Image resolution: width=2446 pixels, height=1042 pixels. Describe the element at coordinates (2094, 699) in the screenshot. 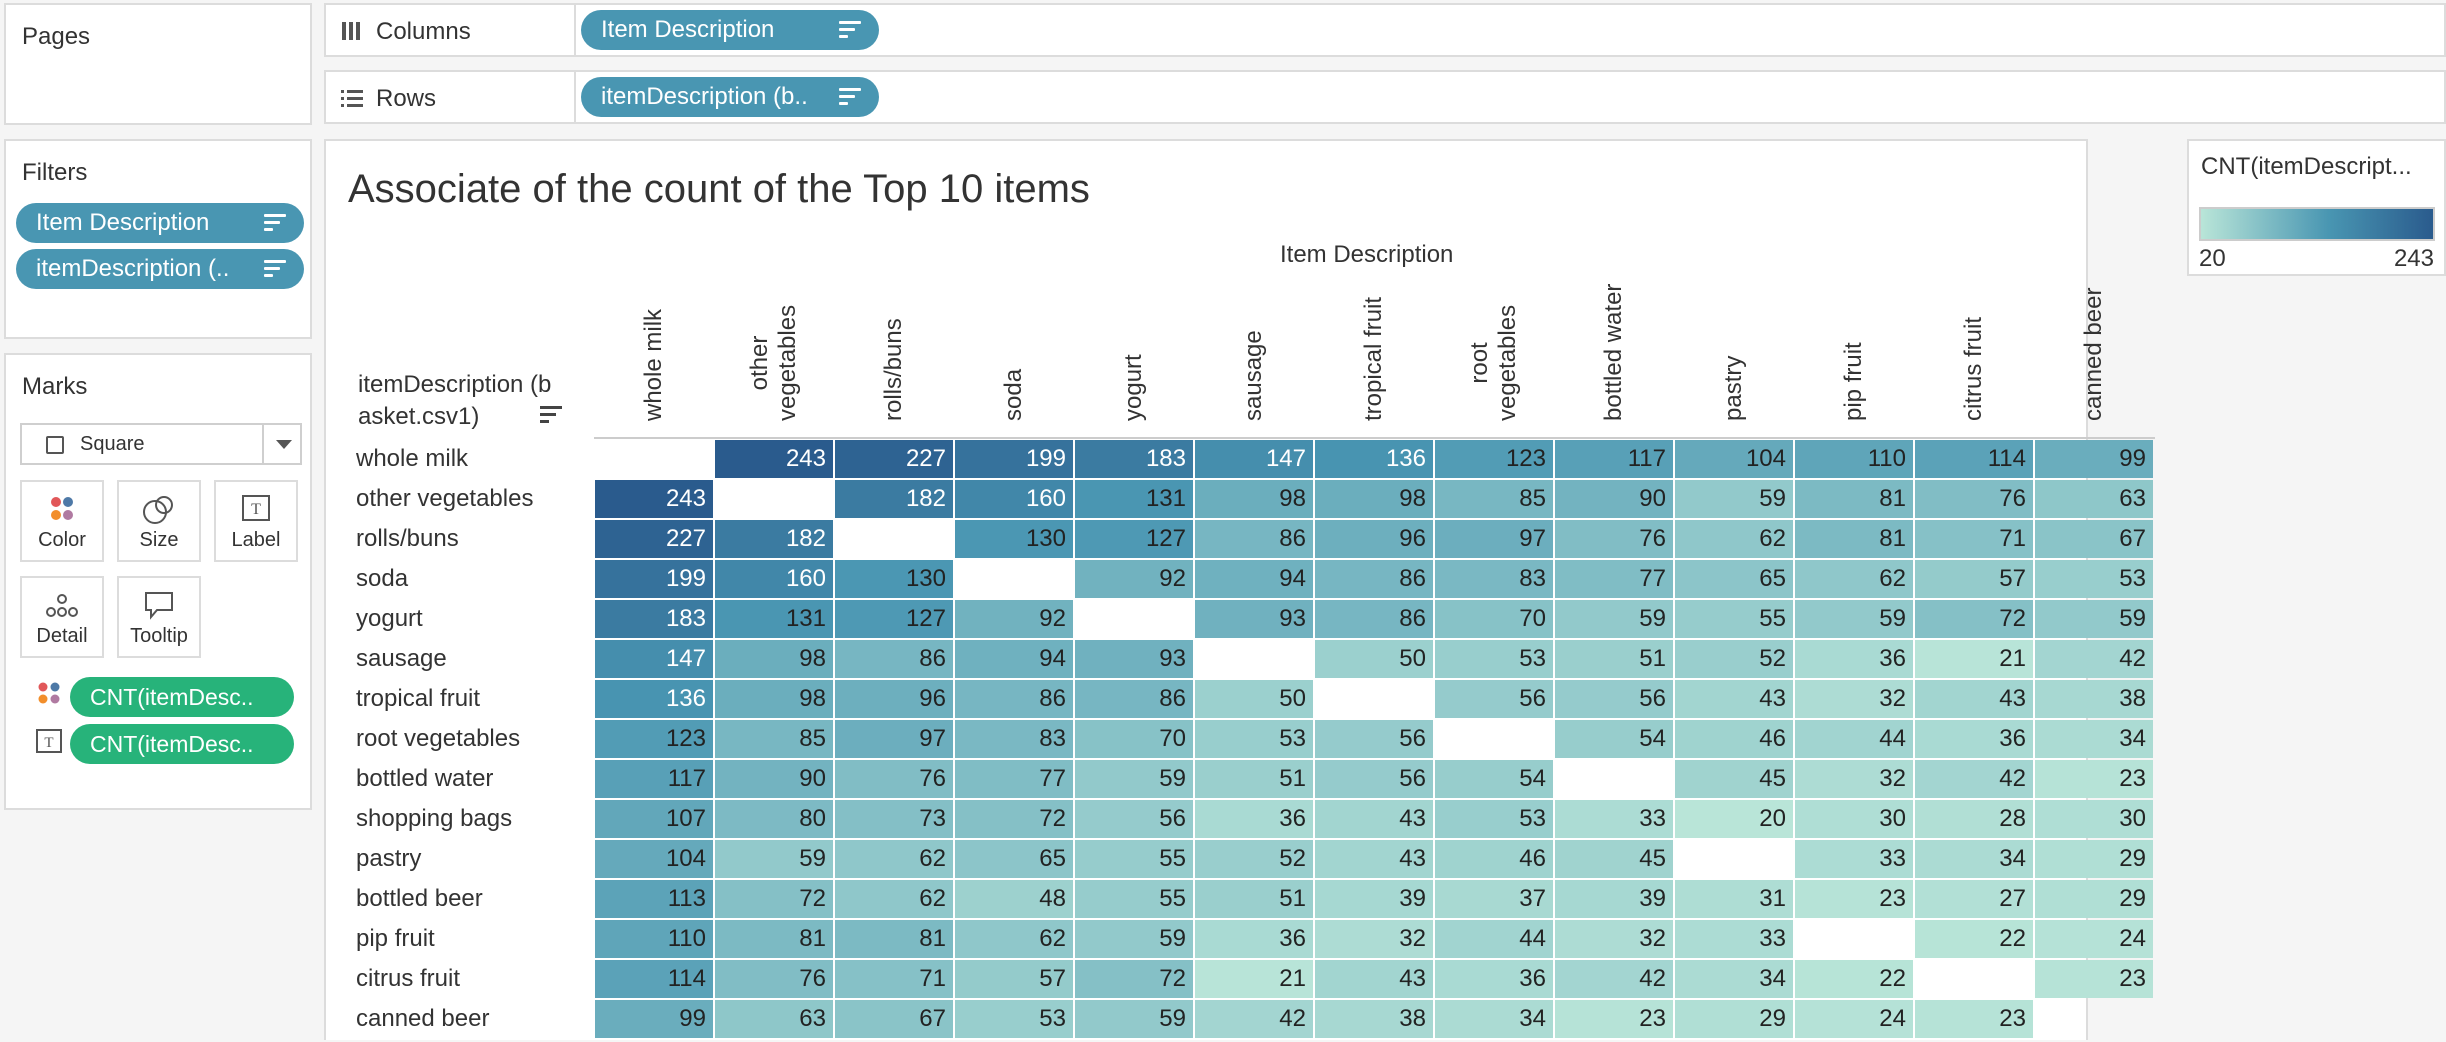

I see `heatmap-cell: 38` at that location.